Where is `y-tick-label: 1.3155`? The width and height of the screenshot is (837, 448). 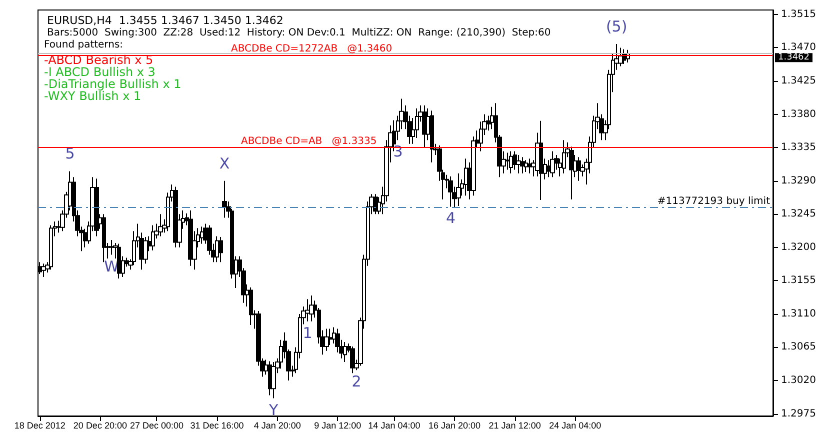
y-tick-label: 1.3155 is located at coordinates (798, 280).